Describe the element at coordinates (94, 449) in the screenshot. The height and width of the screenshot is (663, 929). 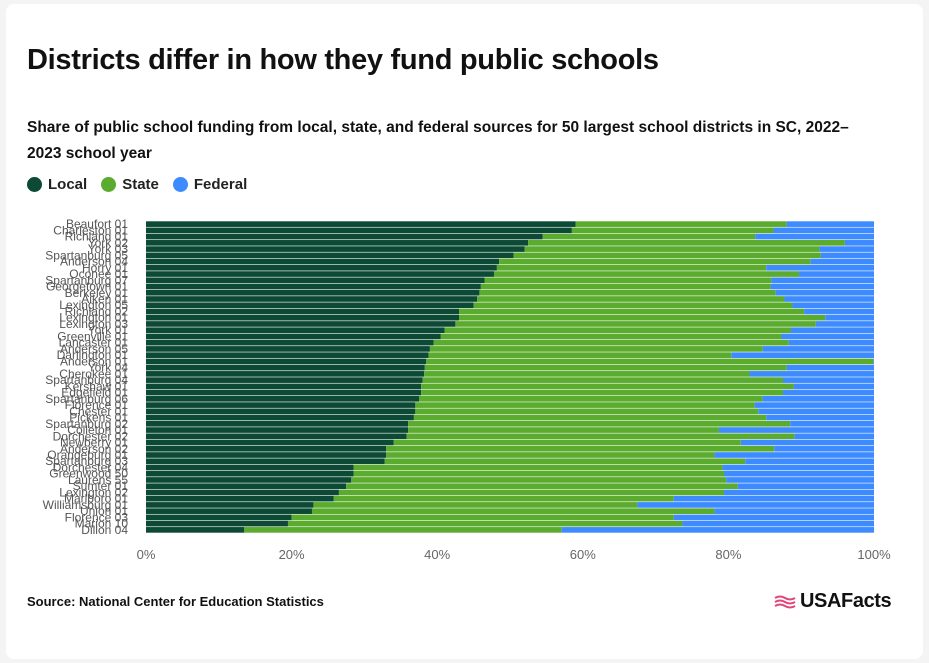
I see `category-label: Anderson 02` at that location.